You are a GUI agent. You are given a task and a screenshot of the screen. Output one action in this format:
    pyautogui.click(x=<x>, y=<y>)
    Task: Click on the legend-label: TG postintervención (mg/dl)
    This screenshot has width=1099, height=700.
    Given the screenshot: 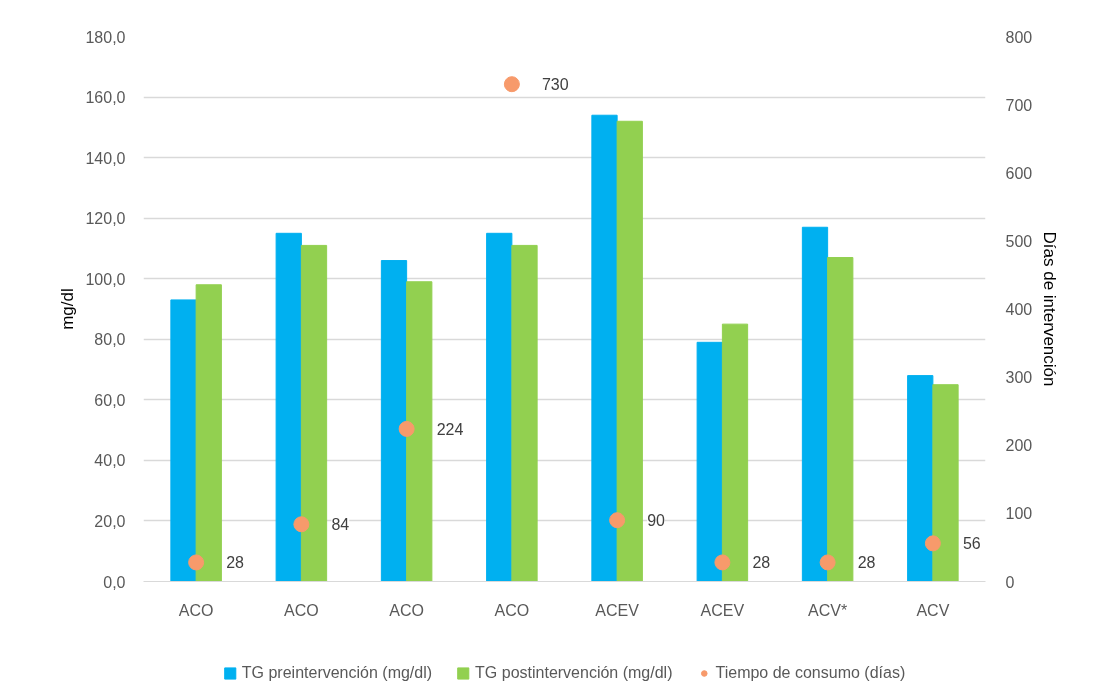 What is the action you would take?
    pyautogui.click(x=574, y=673)
    